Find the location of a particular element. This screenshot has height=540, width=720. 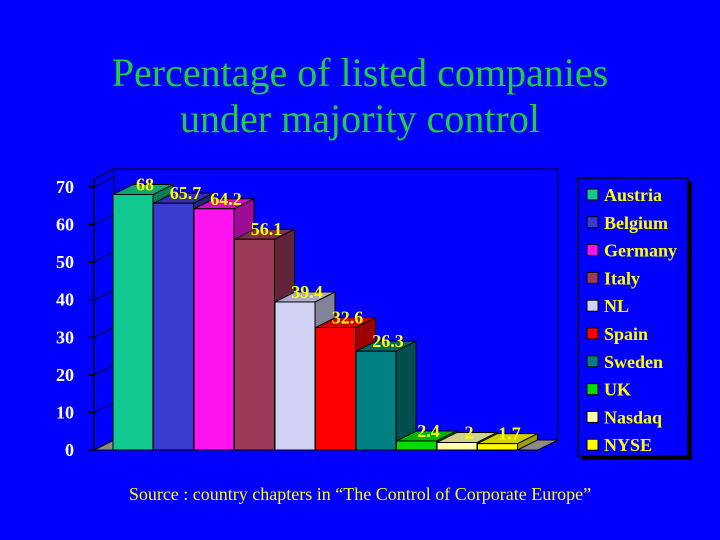

legend-item: Germany is located at coordinates (631, 251).